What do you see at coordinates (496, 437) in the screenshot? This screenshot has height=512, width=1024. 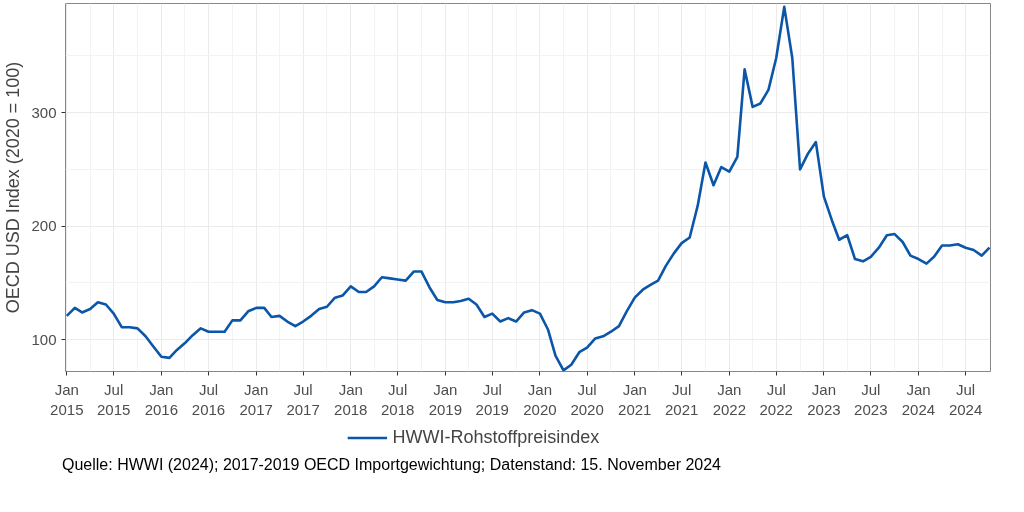 I see `legend-label: HWWI-Rohstoffpreisindex` at bounding box center [496, 437].